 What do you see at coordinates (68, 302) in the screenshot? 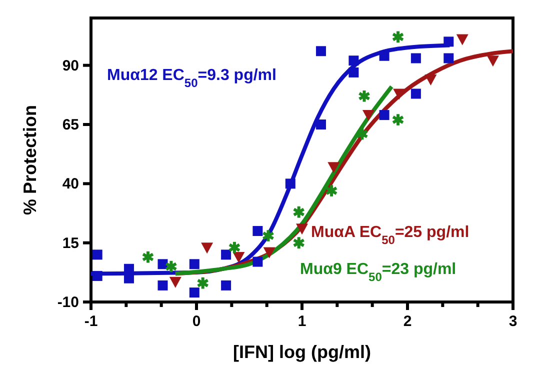
I see `y-tick-label: -10` at bounding box center [68, 302].